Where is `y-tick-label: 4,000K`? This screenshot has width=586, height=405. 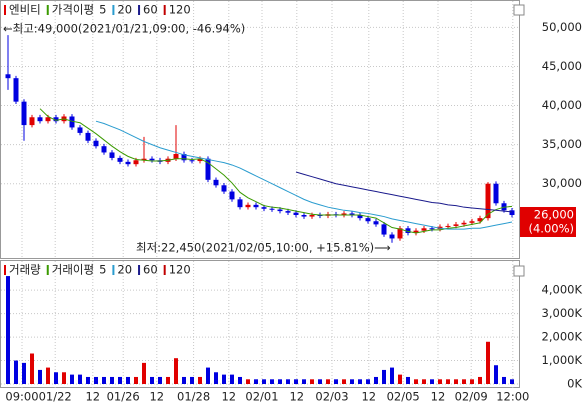
y-tick-label: 4,000K is located at coordinates (562, 290).